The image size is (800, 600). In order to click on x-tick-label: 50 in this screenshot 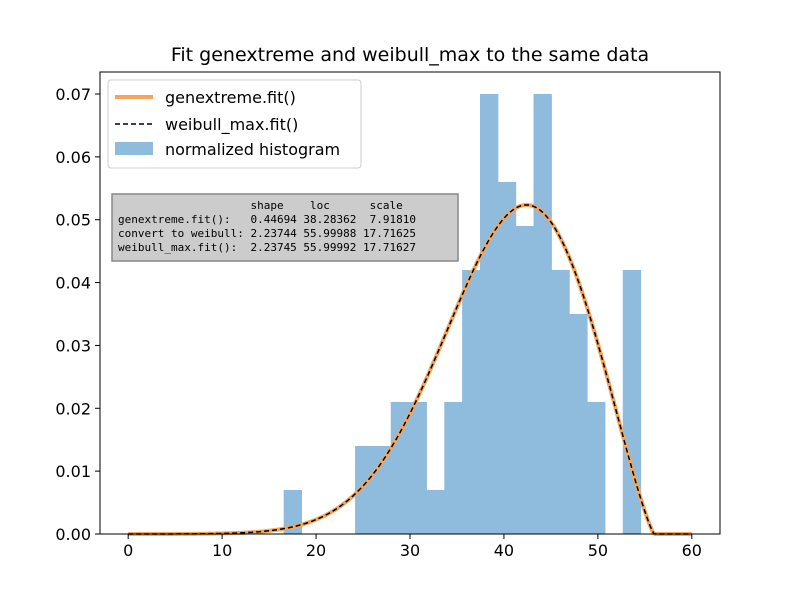, I will do `click(598, 550)`.